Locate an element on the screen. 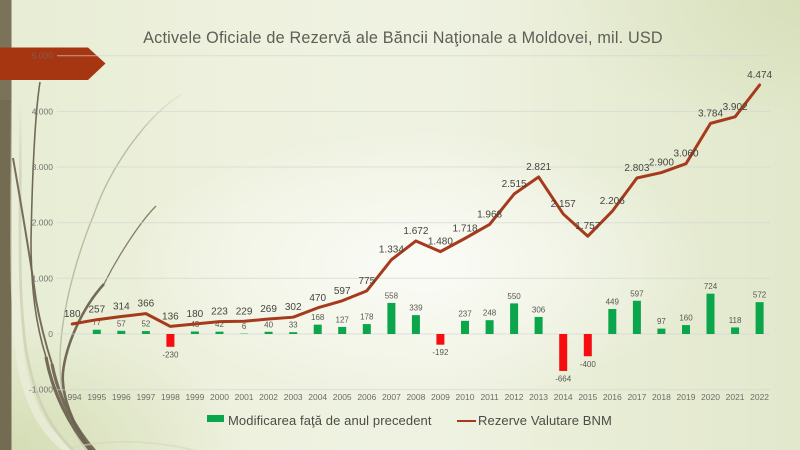  svg-text: 1995 is located at coordinates (96, 397).